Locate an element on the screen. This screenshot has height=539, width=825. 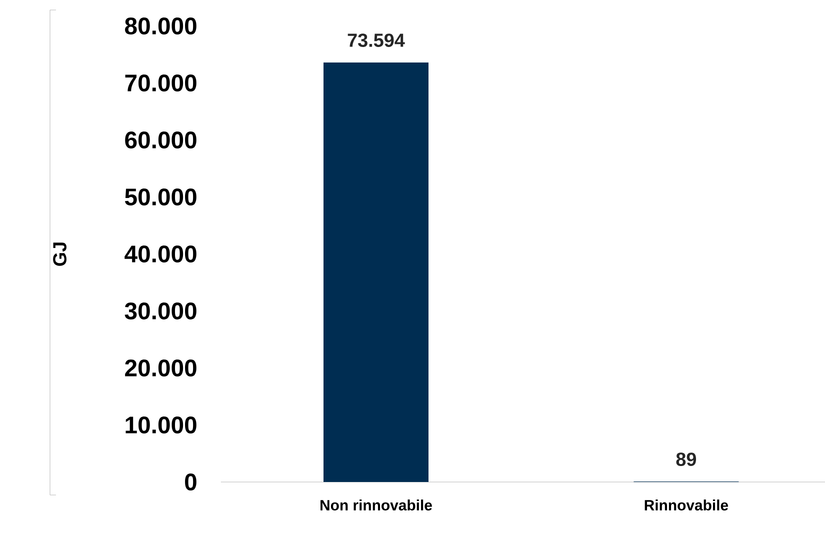
y-axis-title: GJ is located at coordinates (59, 254).